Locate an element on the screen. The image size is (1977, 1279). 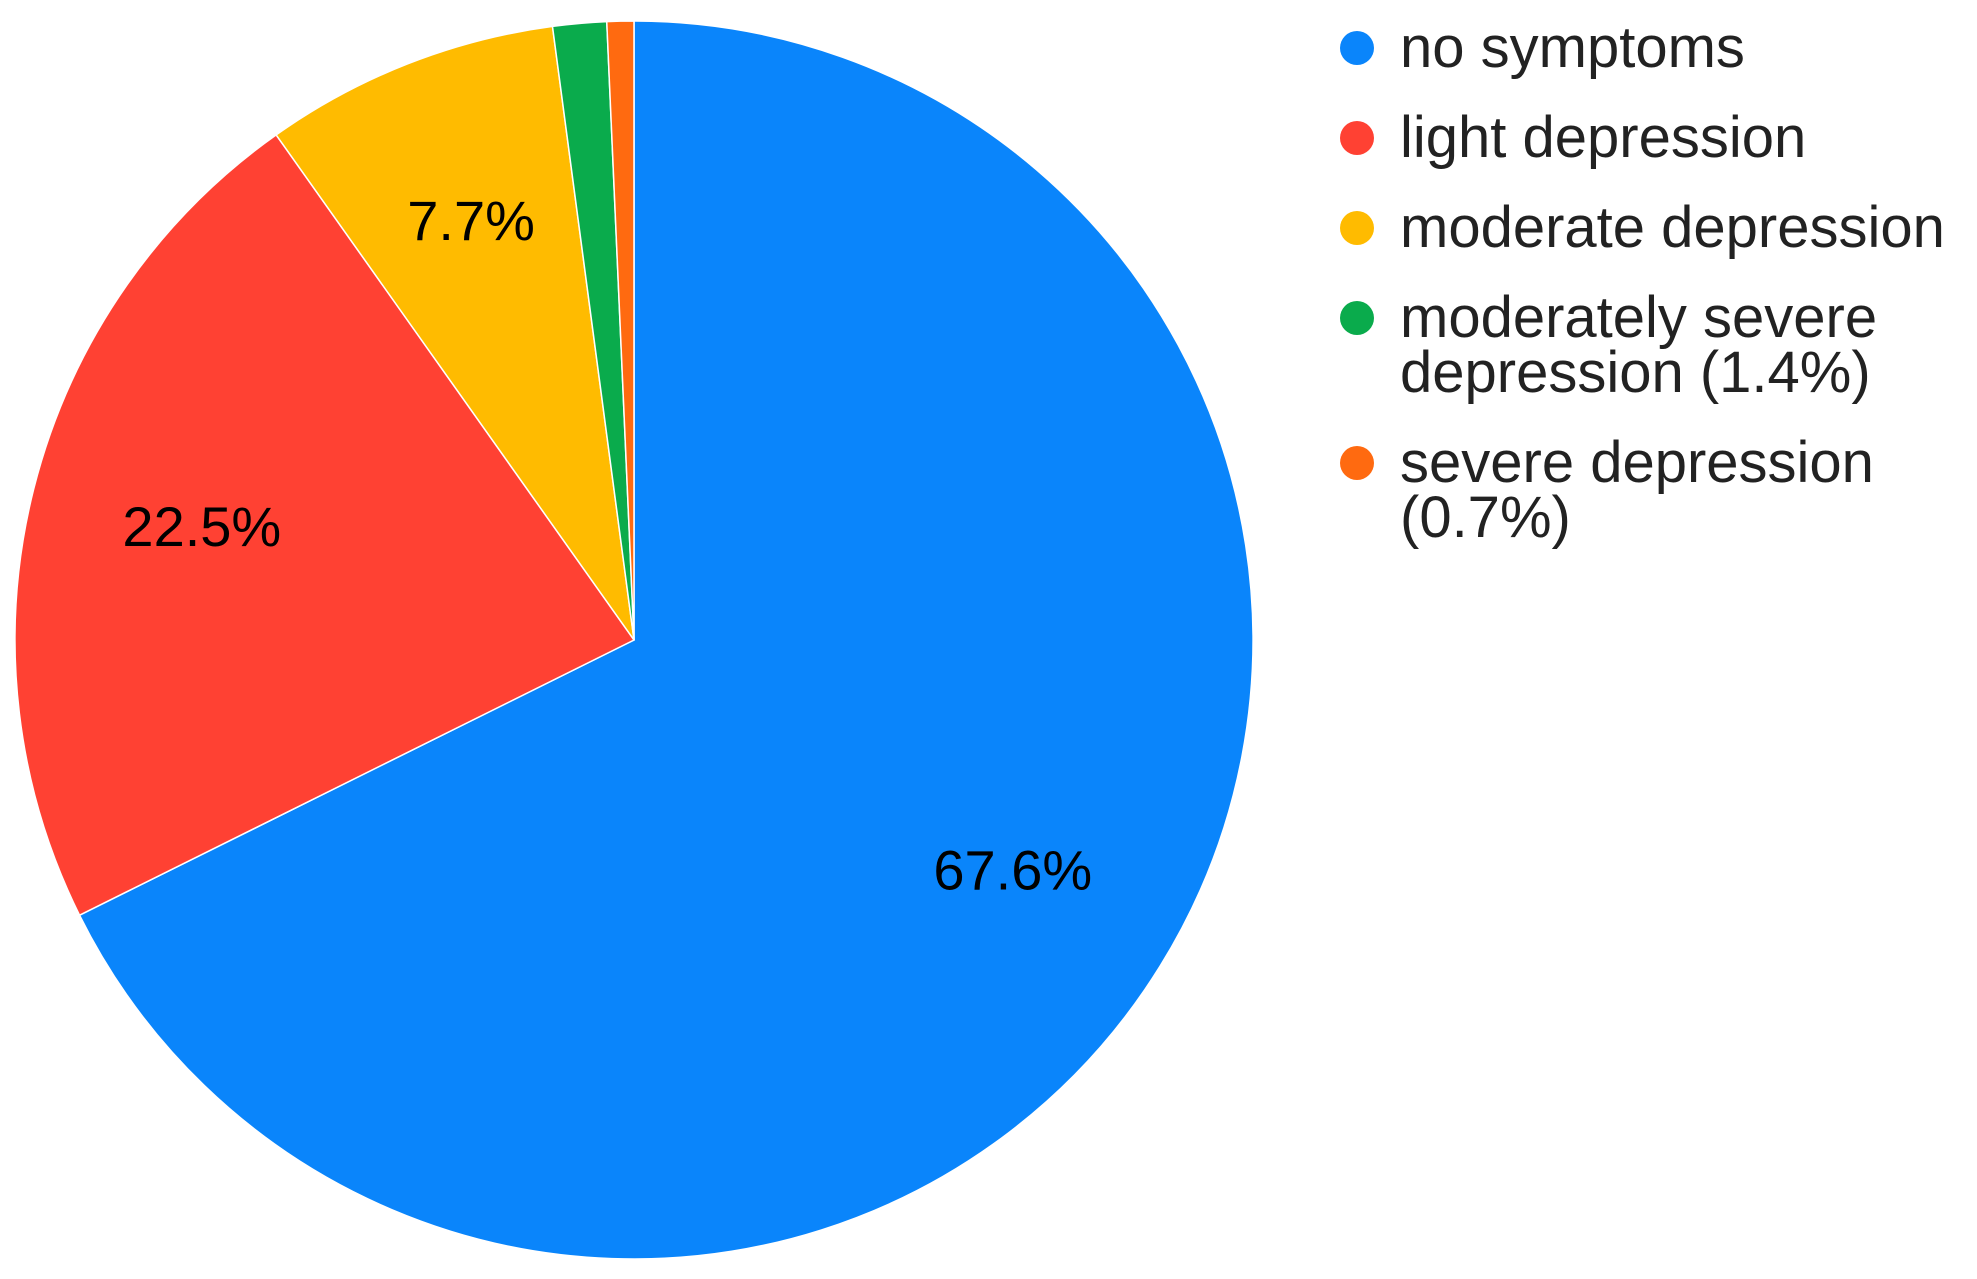
legend-item: no symptoms is located at coordinates (1658, 47).